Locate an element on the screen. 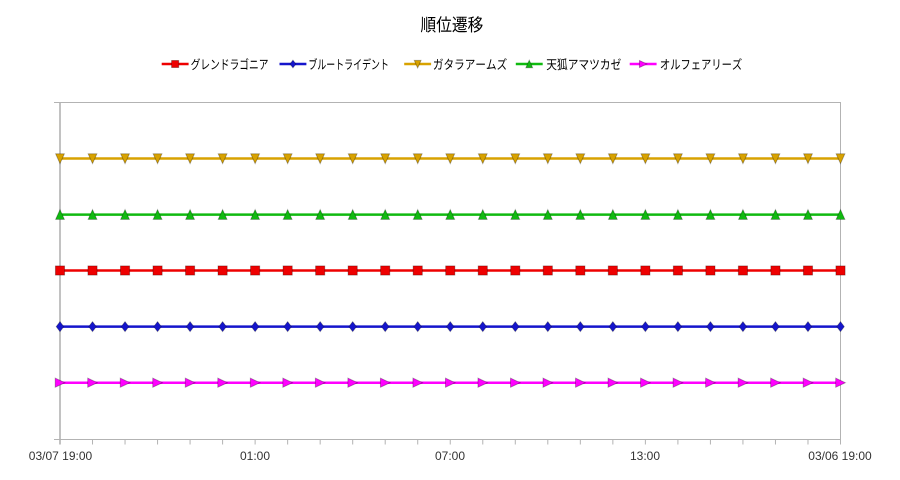 This screenshot has width=900, height=480. svg-text: 13:00 is located at coordinates (645, 456).